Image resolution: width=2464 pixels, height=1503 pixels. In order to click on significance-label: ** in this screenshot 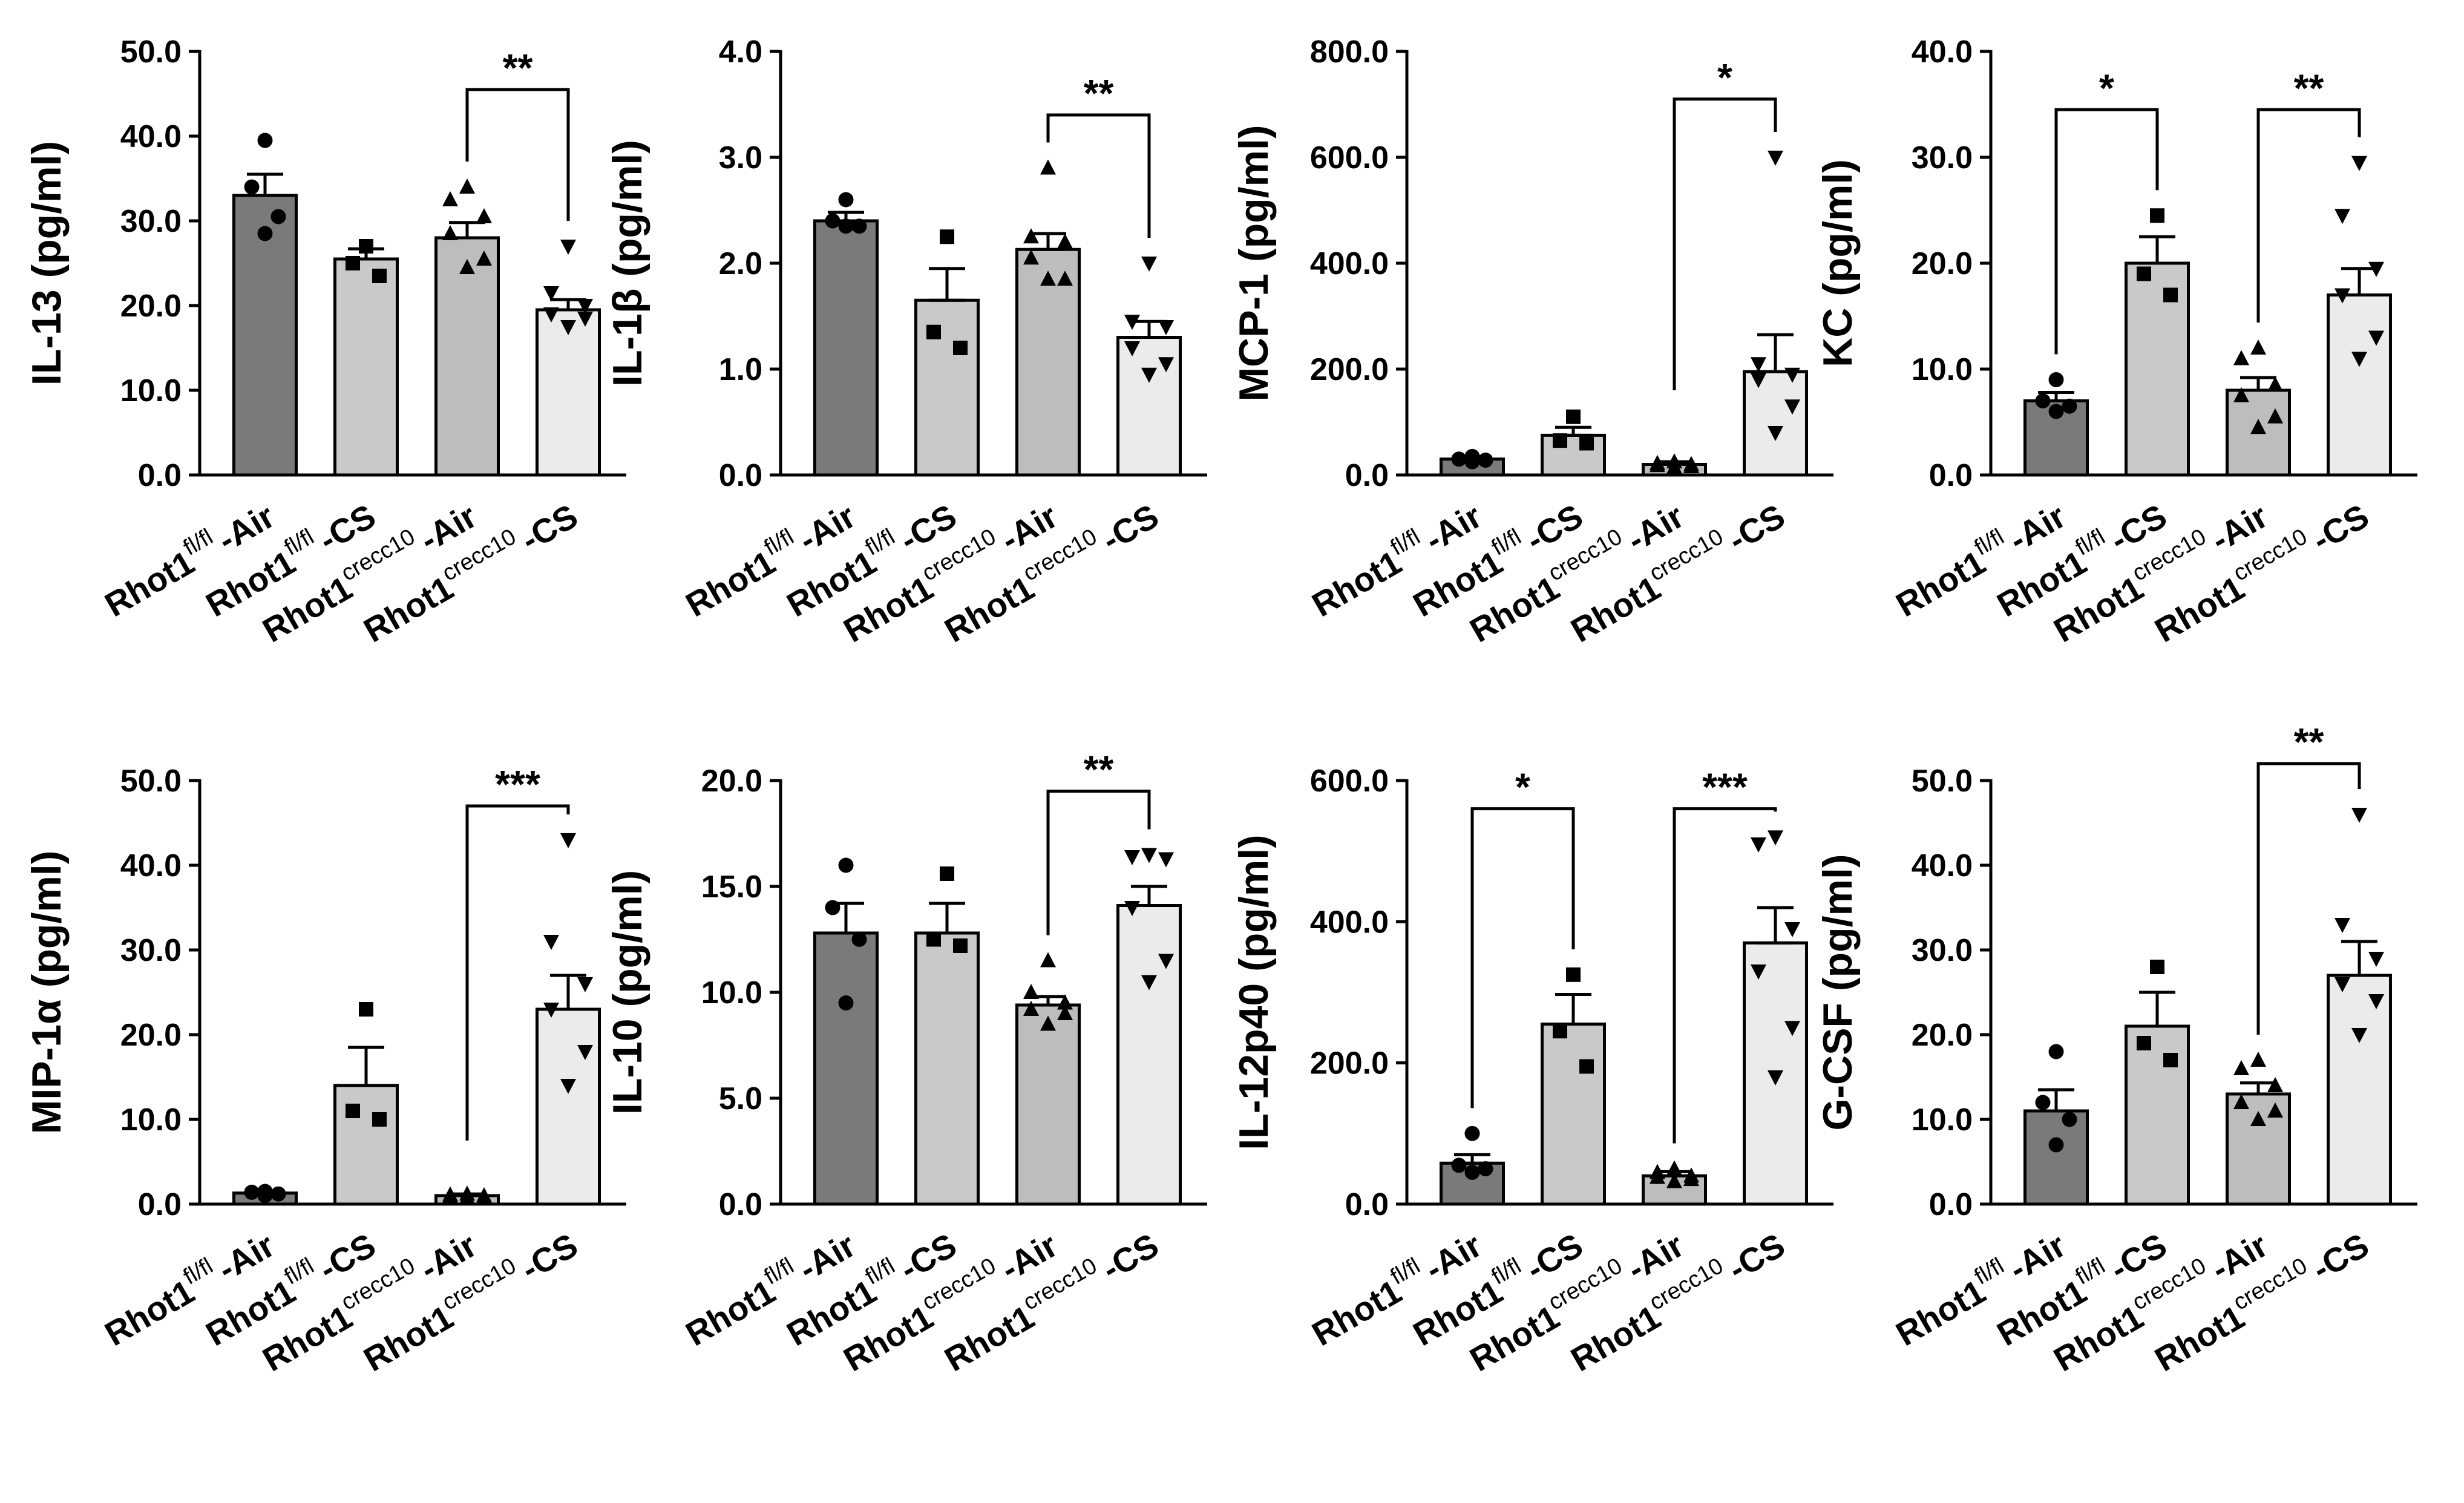, I will do `click(1099, 769)`.